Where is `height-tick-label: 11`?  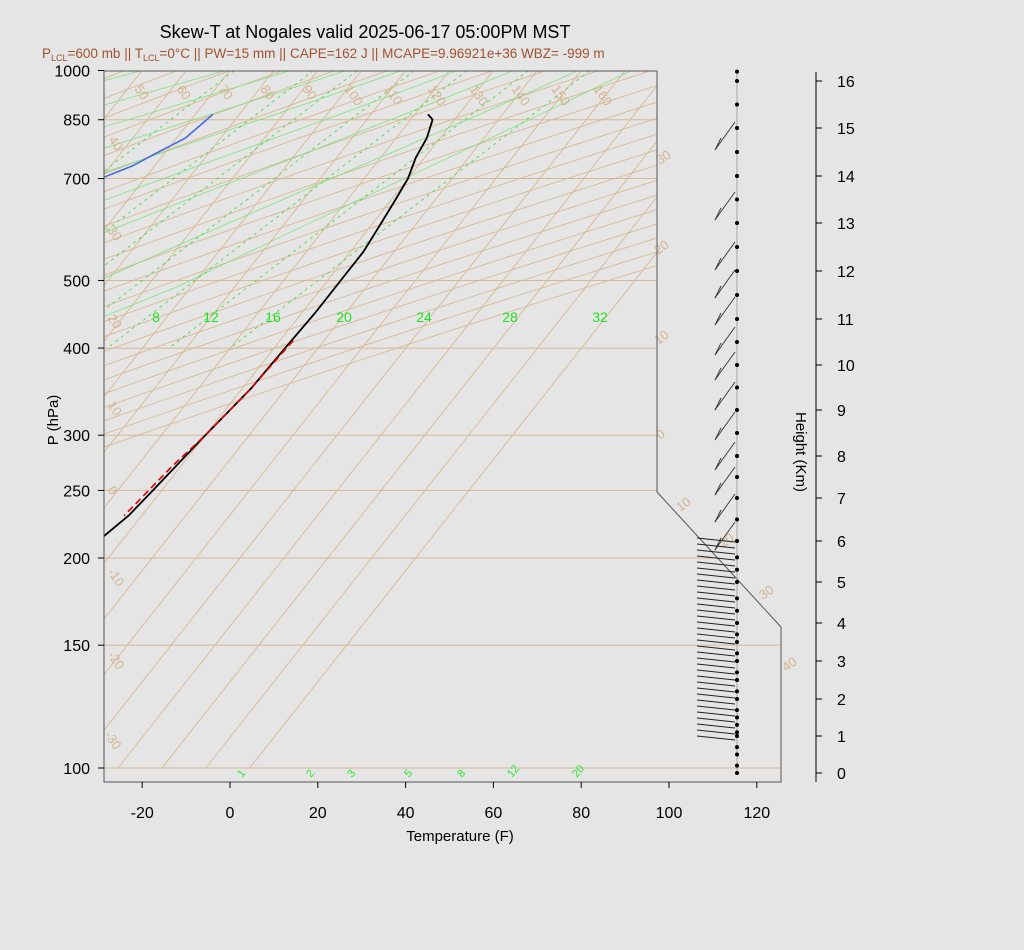
height-tick-label: 11 is located at coordinates (845, 320).